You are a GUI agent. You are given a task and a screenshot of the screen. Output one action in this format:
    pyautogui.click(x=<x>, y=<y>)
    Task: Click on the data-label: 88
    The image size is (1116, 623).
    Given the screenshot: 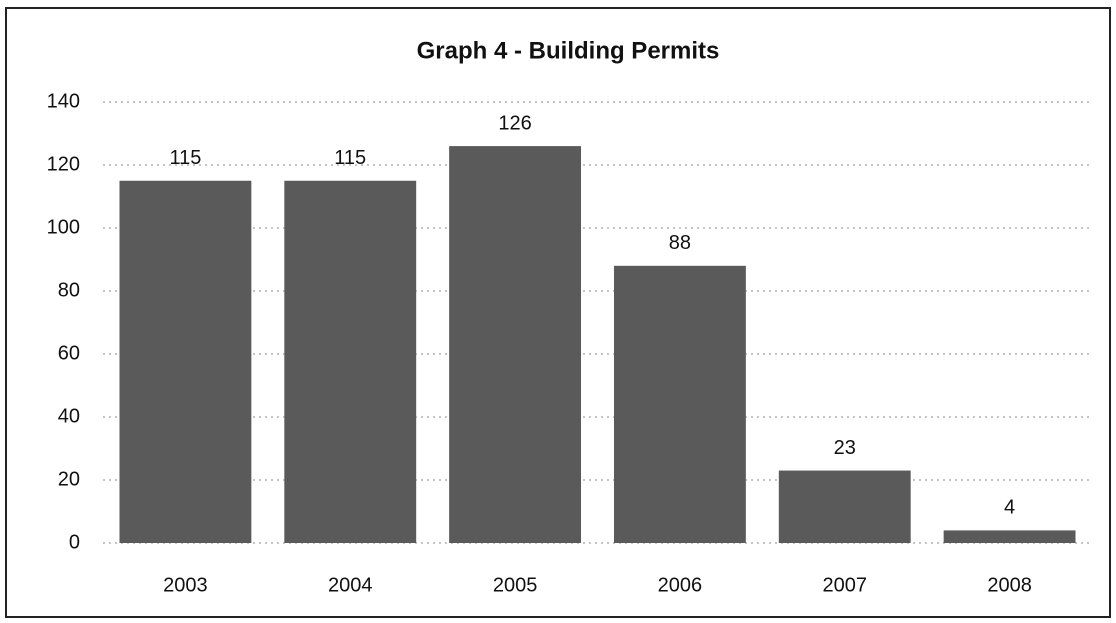 What is the action you would take?
    pyautogui.click(x=680, y=243)
    